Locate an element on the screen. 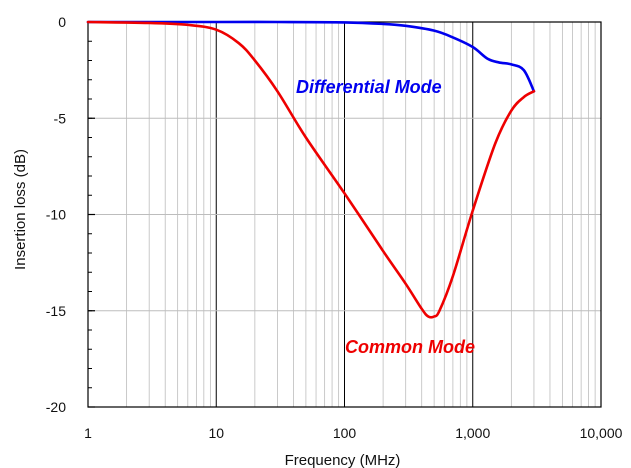 This screenshot has width=631, height=468. x-tick-label: 1,000 is located at coordinates (472, 433).